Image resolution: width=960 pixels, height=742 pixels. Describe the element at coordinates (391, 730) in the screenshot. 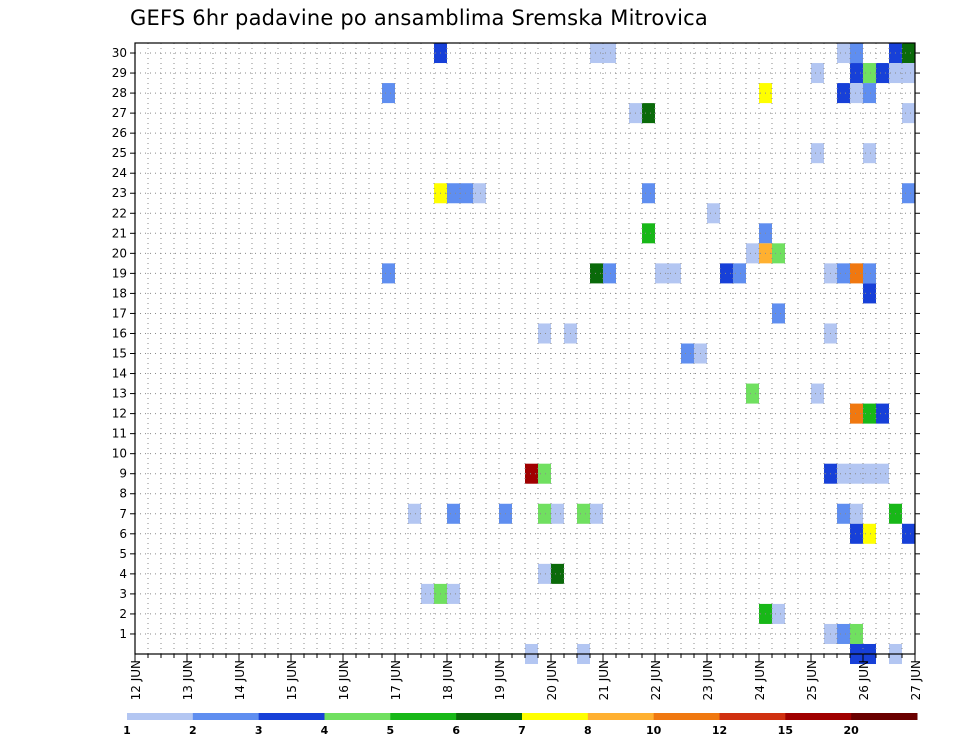

I see `legend-label: 5` at that location.